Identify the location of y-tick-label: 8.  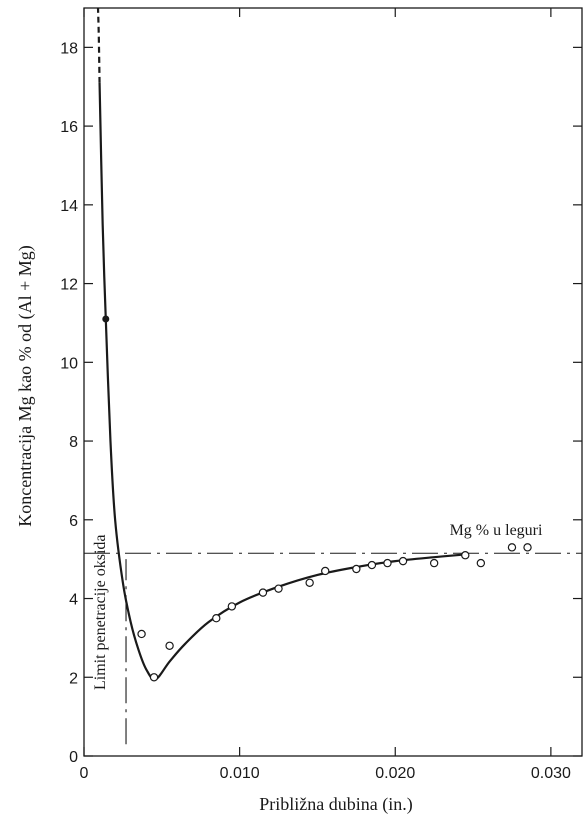
(73, 442).